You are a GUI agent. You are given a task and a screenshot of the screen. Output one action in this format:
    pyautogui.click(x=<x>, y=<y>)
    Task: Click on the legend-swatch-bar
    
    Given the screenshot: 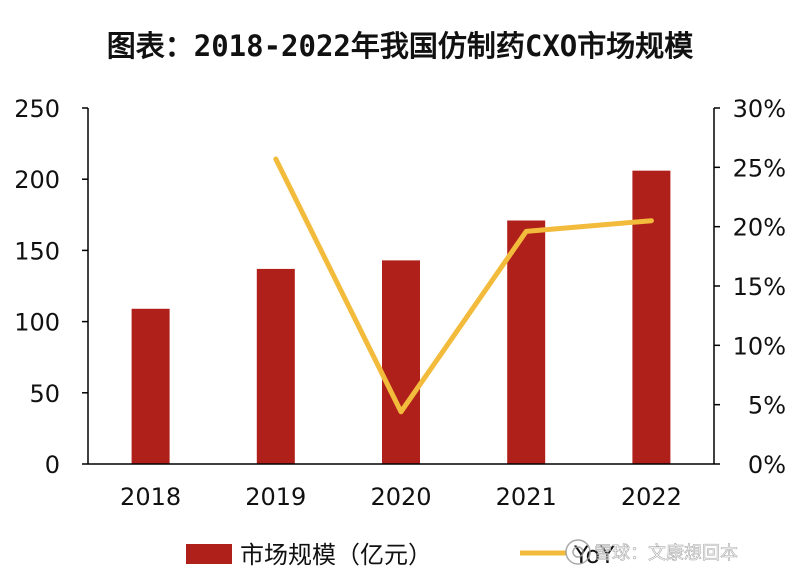 What is the action you would take?
    pyautogui.click(x=209, y=554)
    